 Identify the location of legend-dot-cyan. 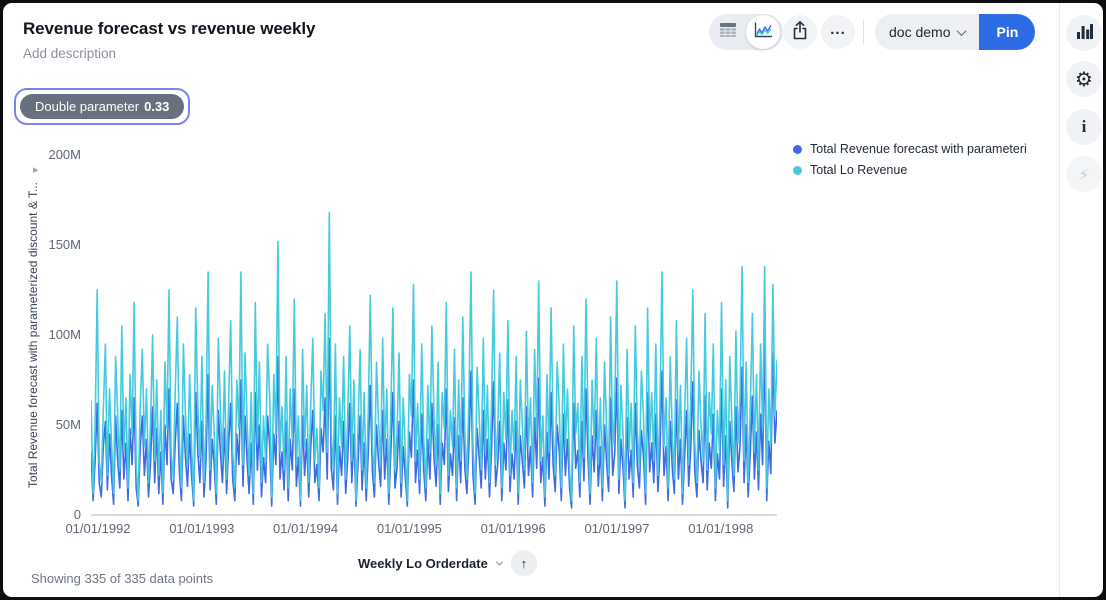
(797, 170).